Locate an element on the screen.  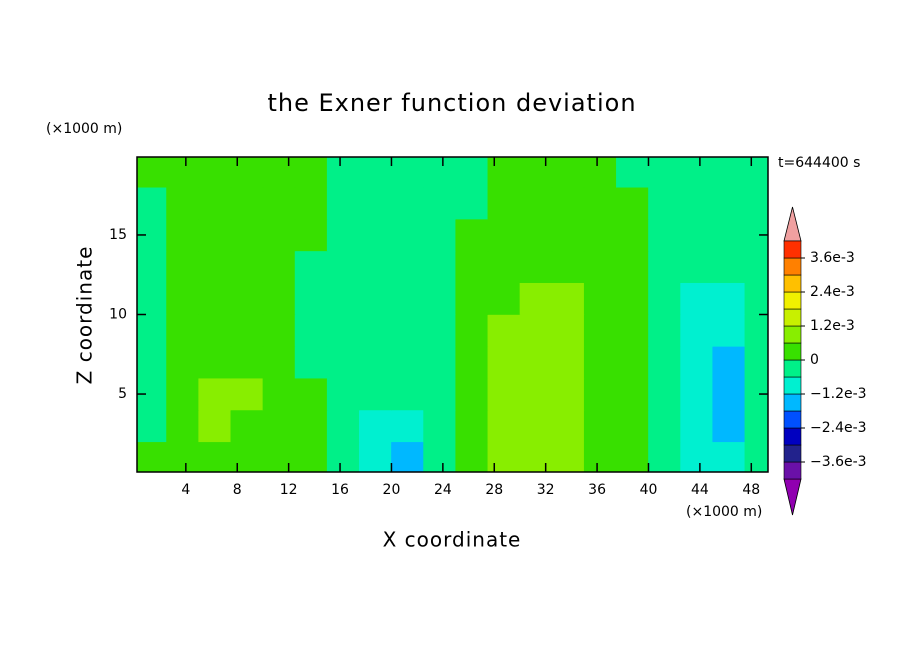
x-tick-label: 4 is located at coordinates (185, 490).